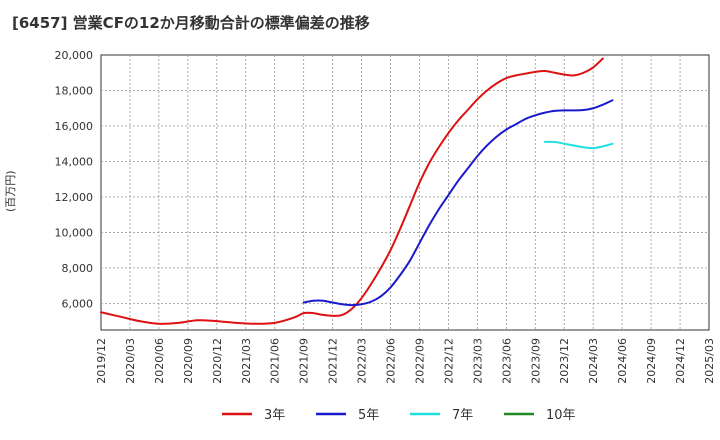 This screenshot has width=720, height=440. I want to click on y-tick-label: 18,000, so click(74, 90).